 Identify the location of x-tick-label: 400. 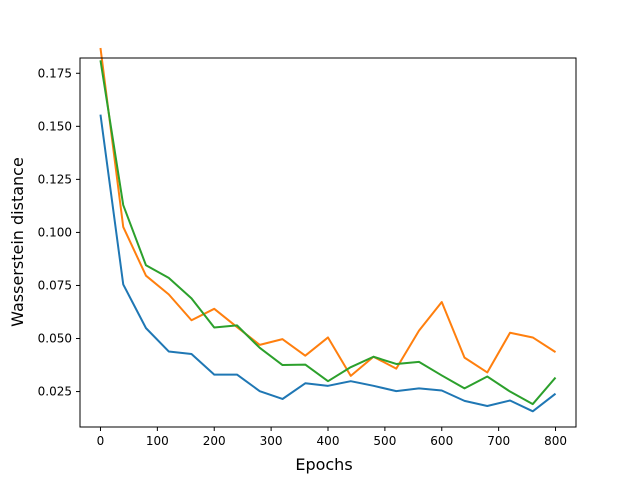
(328, 441).